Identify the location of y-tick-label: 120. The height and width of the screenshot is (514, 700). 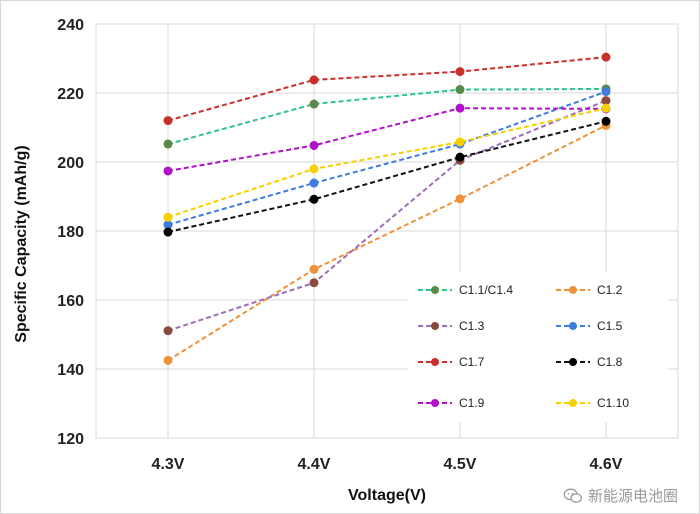
(70, 439).